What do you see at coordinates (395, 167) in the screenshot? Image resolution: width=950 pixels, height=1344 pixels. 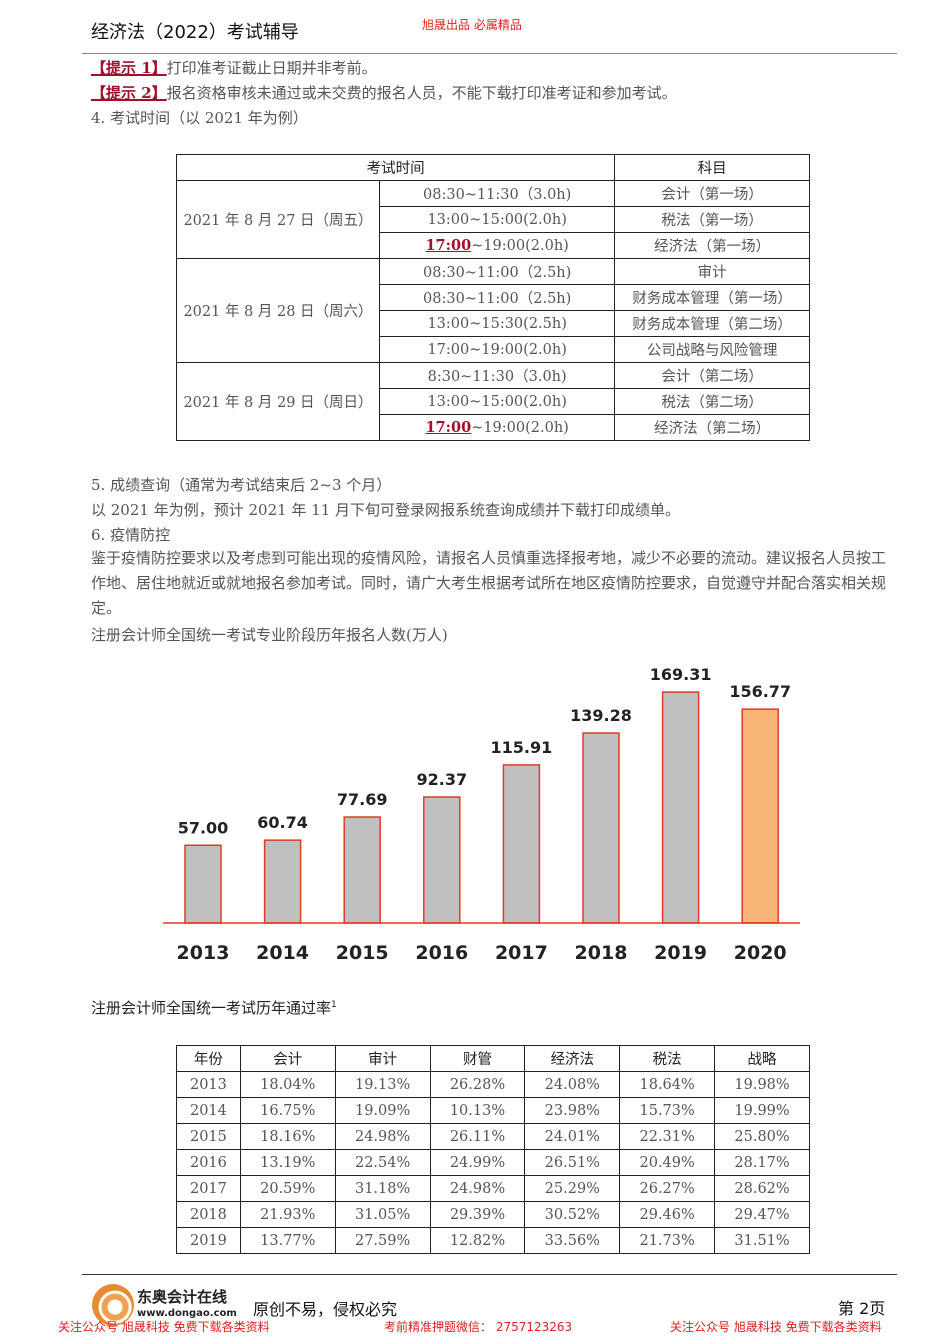 I see `header-exam-time: 考试时间` at bounding box center [395, 167].